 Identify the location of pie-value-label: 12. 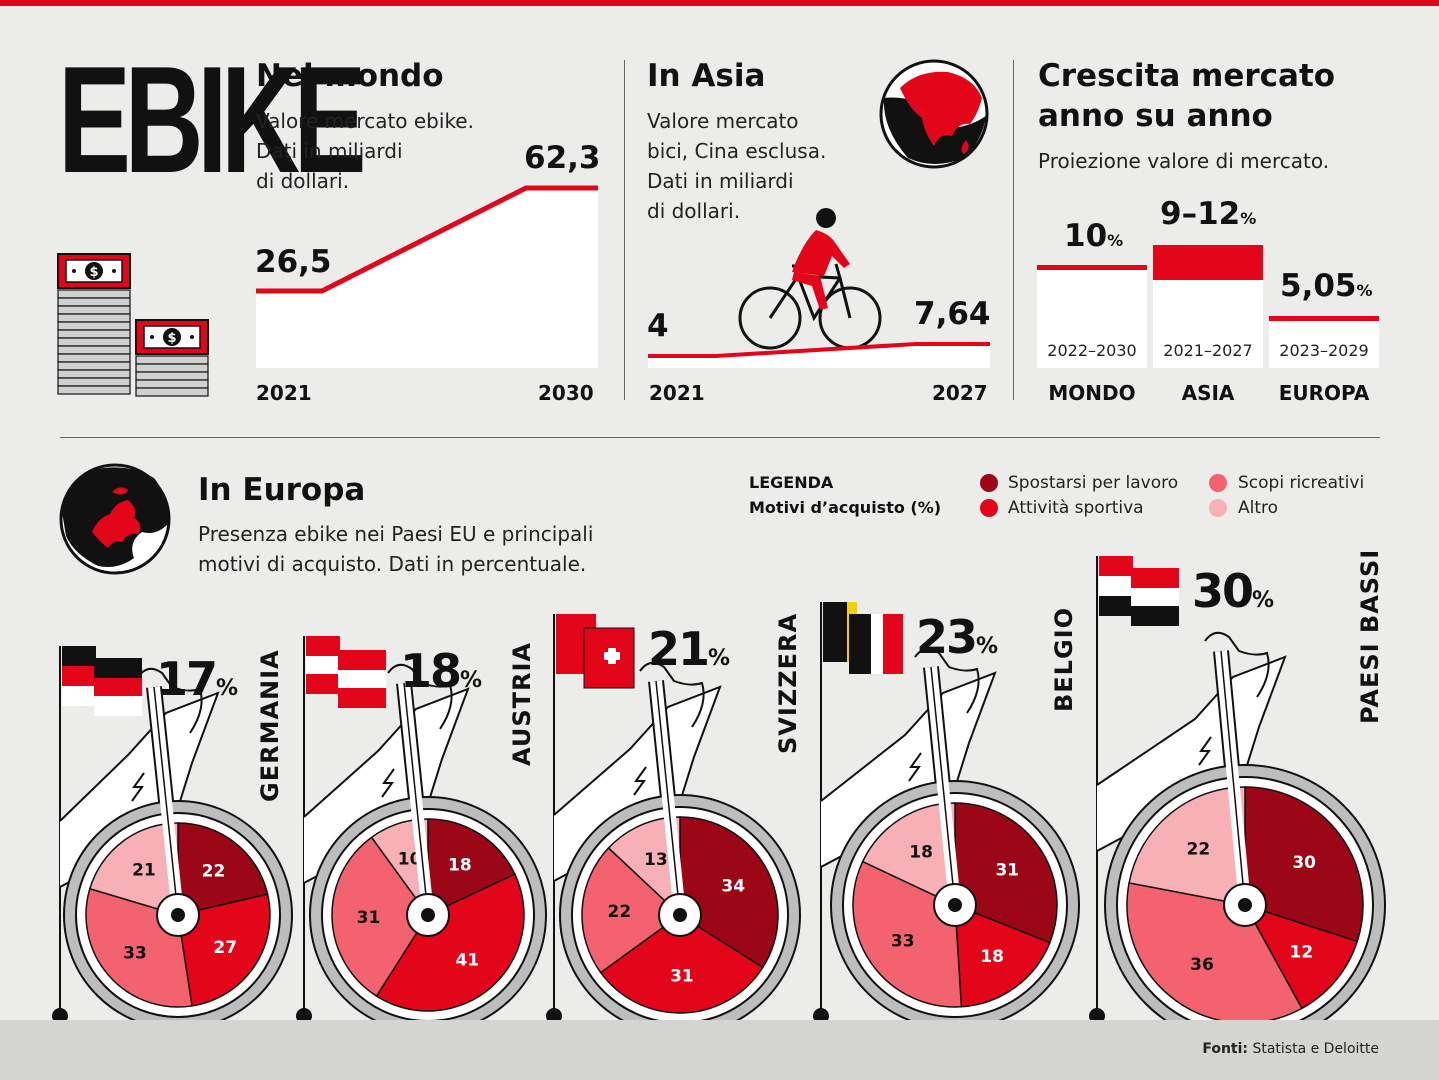
(1302, 953).